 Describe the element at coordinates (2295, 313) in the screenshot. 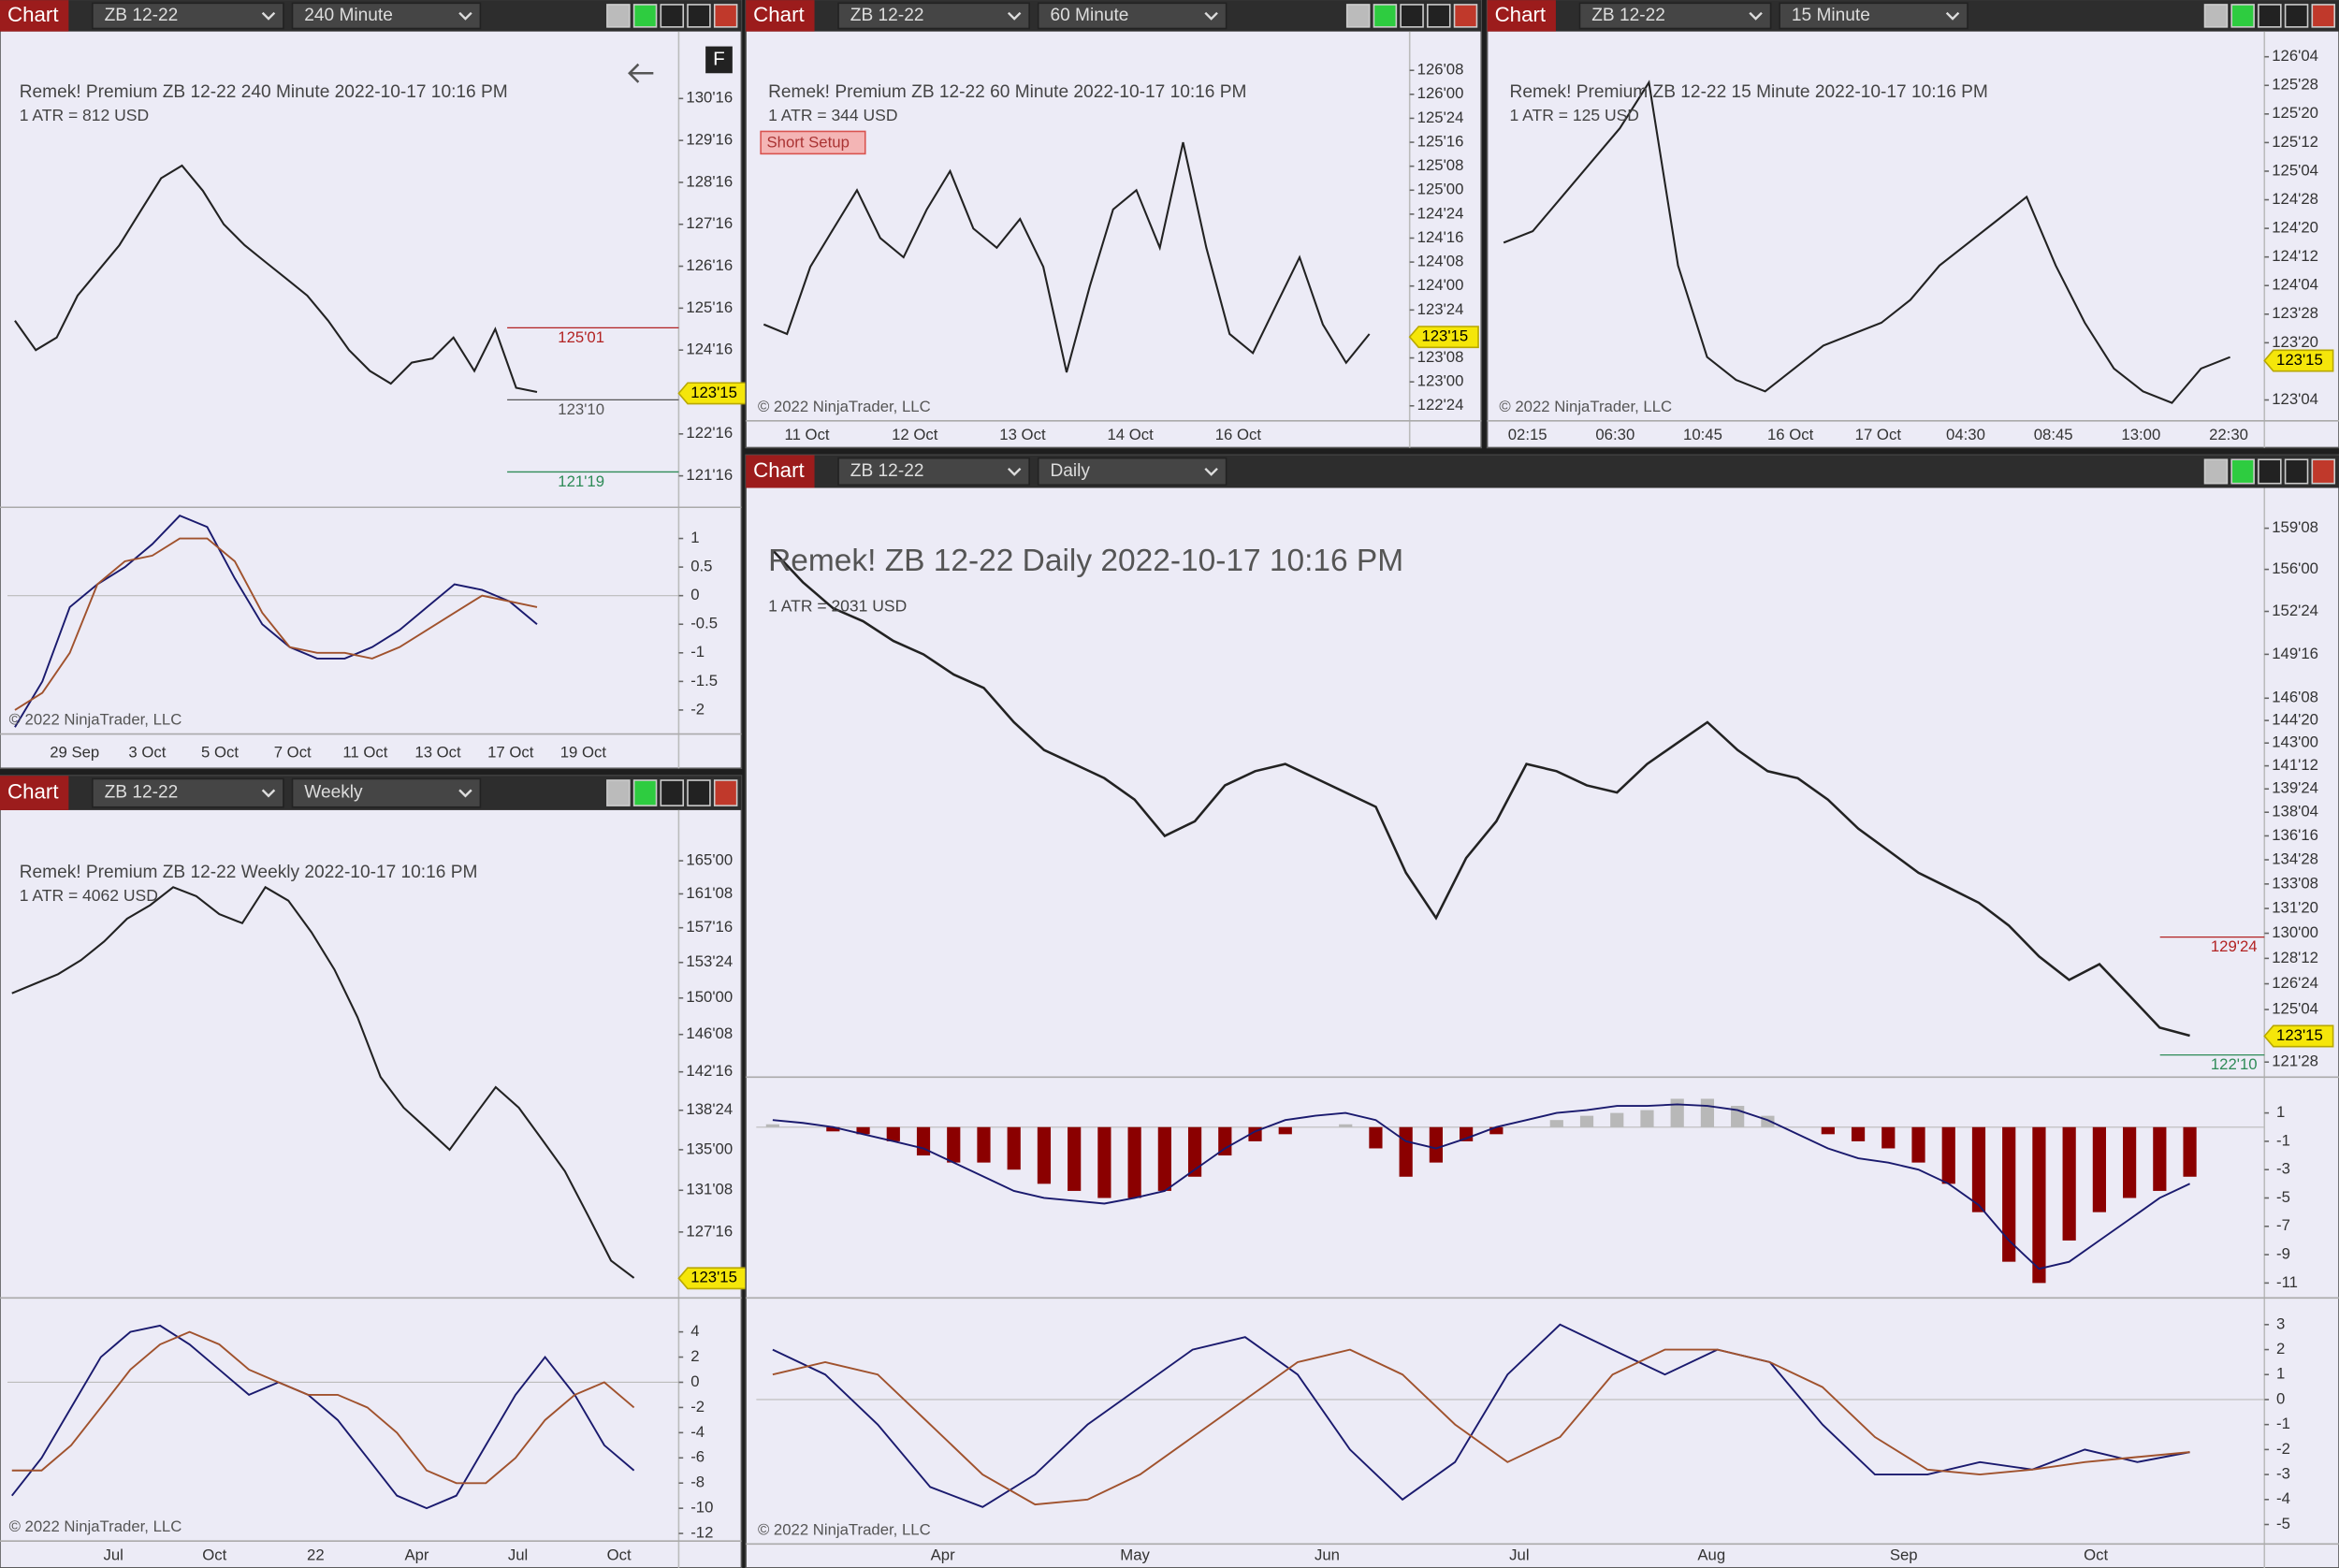

I see `price-tick-label: 123'28` at that location.